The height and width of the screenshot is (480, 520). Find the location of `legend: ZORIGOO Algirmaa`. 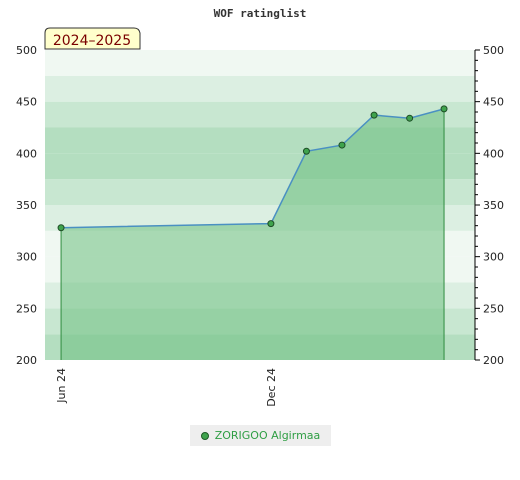

legend: ZORIGOO Algirmaa is located at coordinates (260, 435).